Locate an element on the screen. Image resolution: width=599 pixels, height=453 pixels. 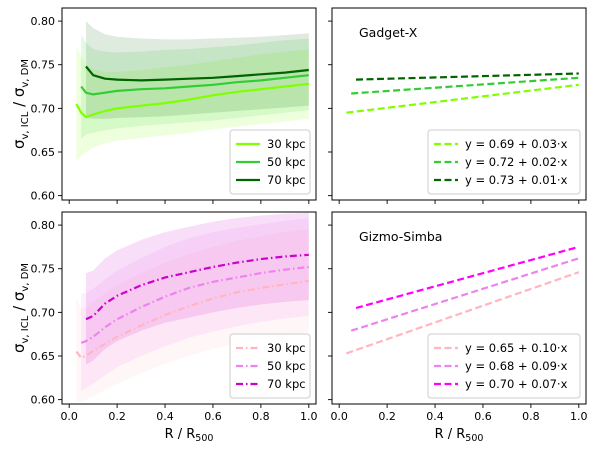
series-line-y-0-68-0-09-x is located at coordinates (465, 294).